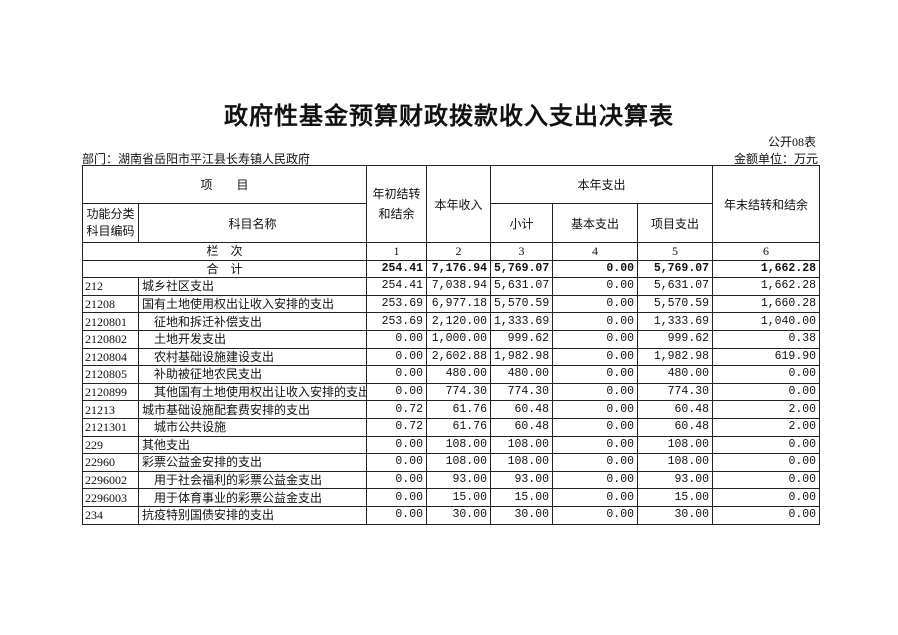  Describe the element at coordinates (252, 392) in the screenshot. I see `row-name: 其他国有土地使用权出让收入安排的支出` at that location.